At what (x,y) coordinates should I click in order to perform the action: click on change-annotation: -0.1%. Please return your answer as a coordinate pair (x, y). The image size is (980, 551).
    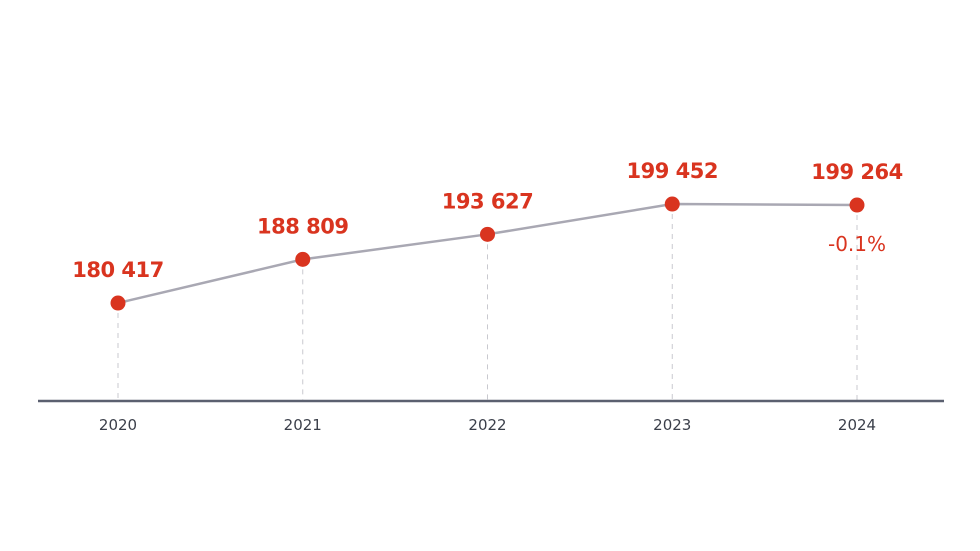
    Looking at the image, I should click on (857, 244).